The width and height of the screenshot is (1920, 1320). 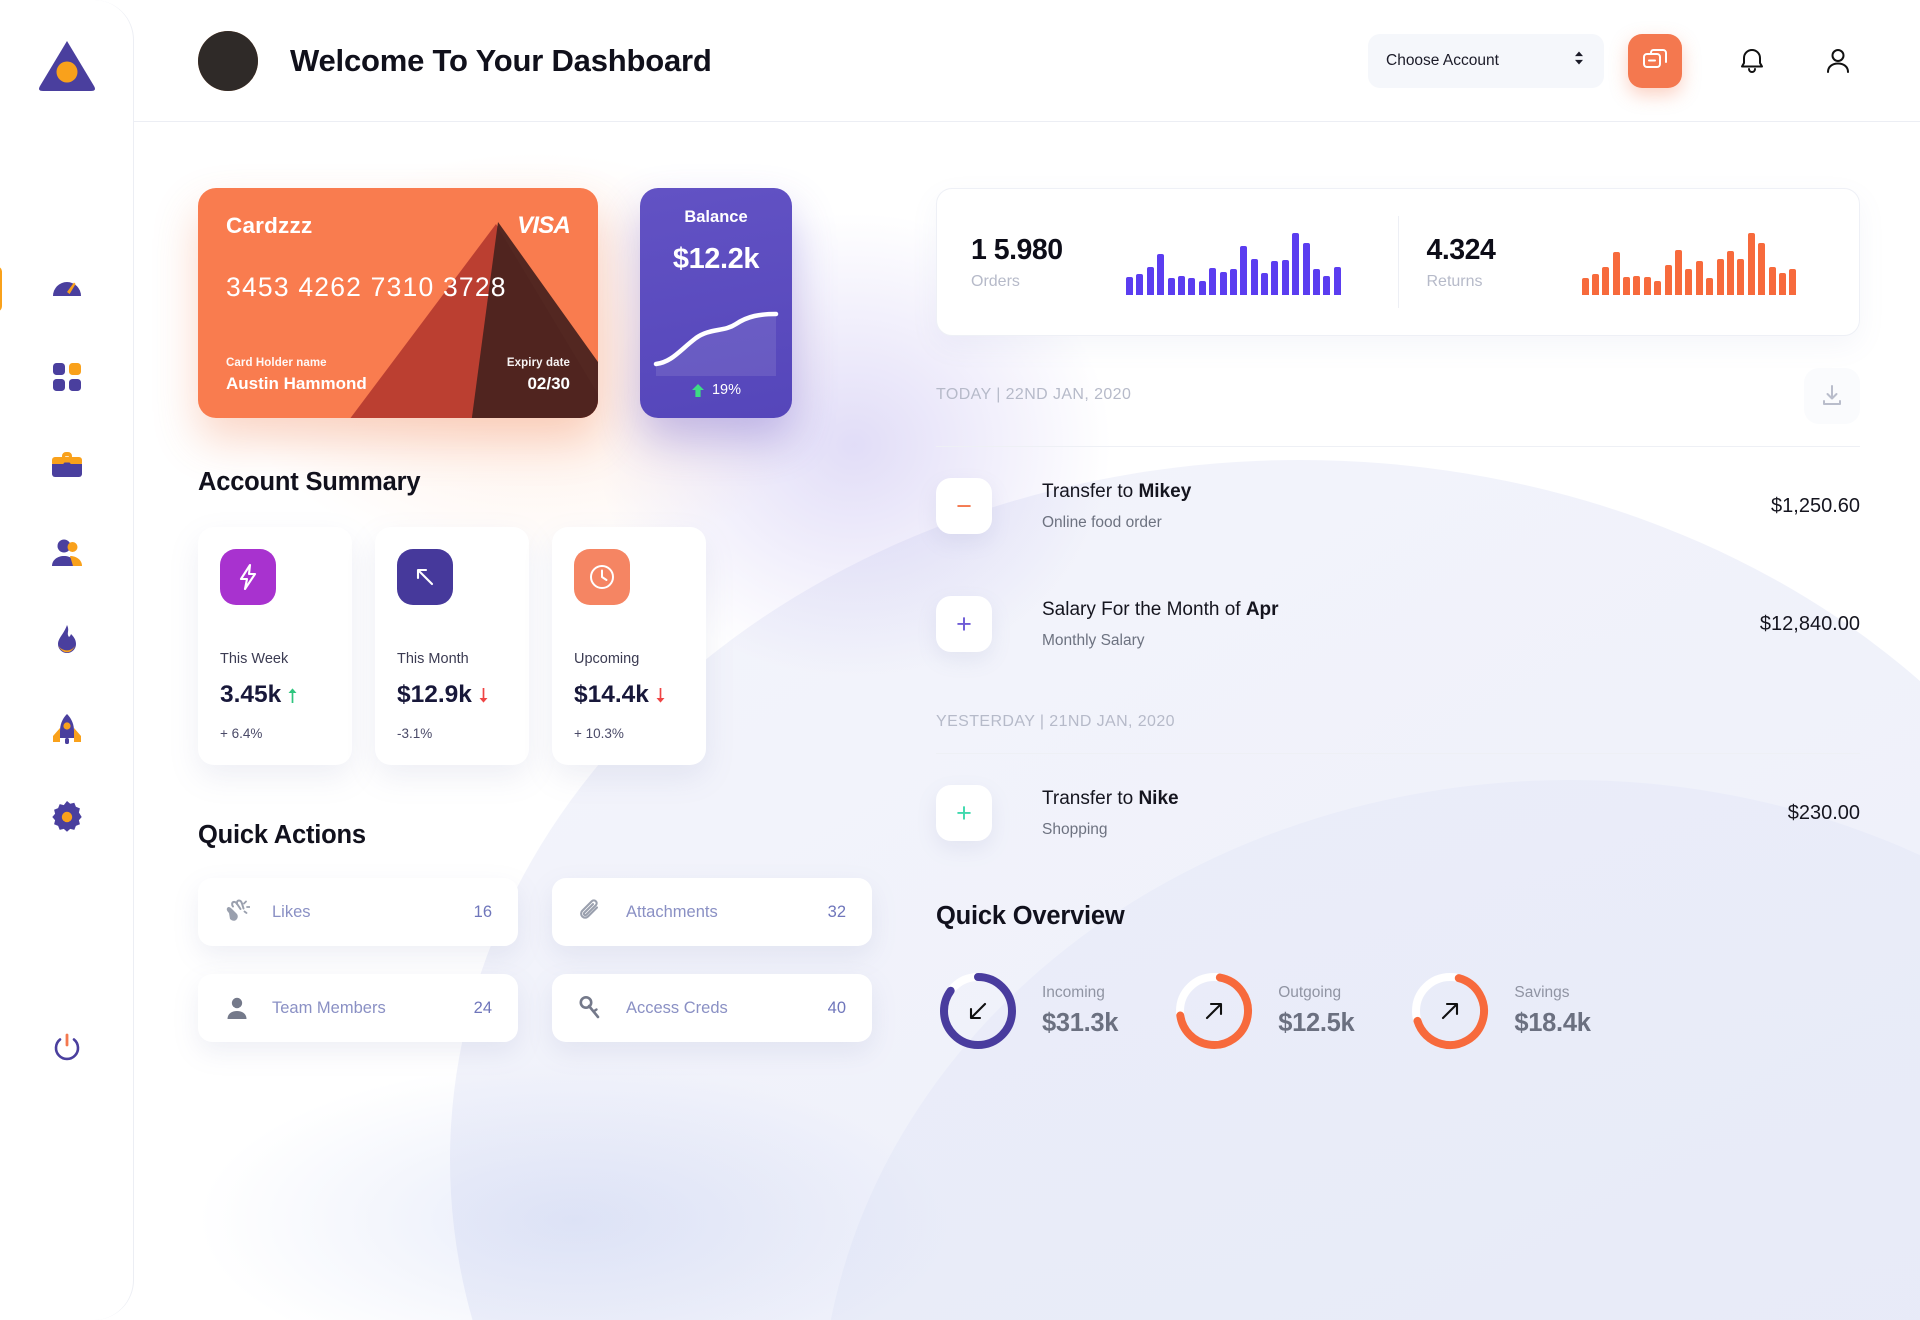 I want to click on summary-value: 3.45k, so click(x=275, y=695).